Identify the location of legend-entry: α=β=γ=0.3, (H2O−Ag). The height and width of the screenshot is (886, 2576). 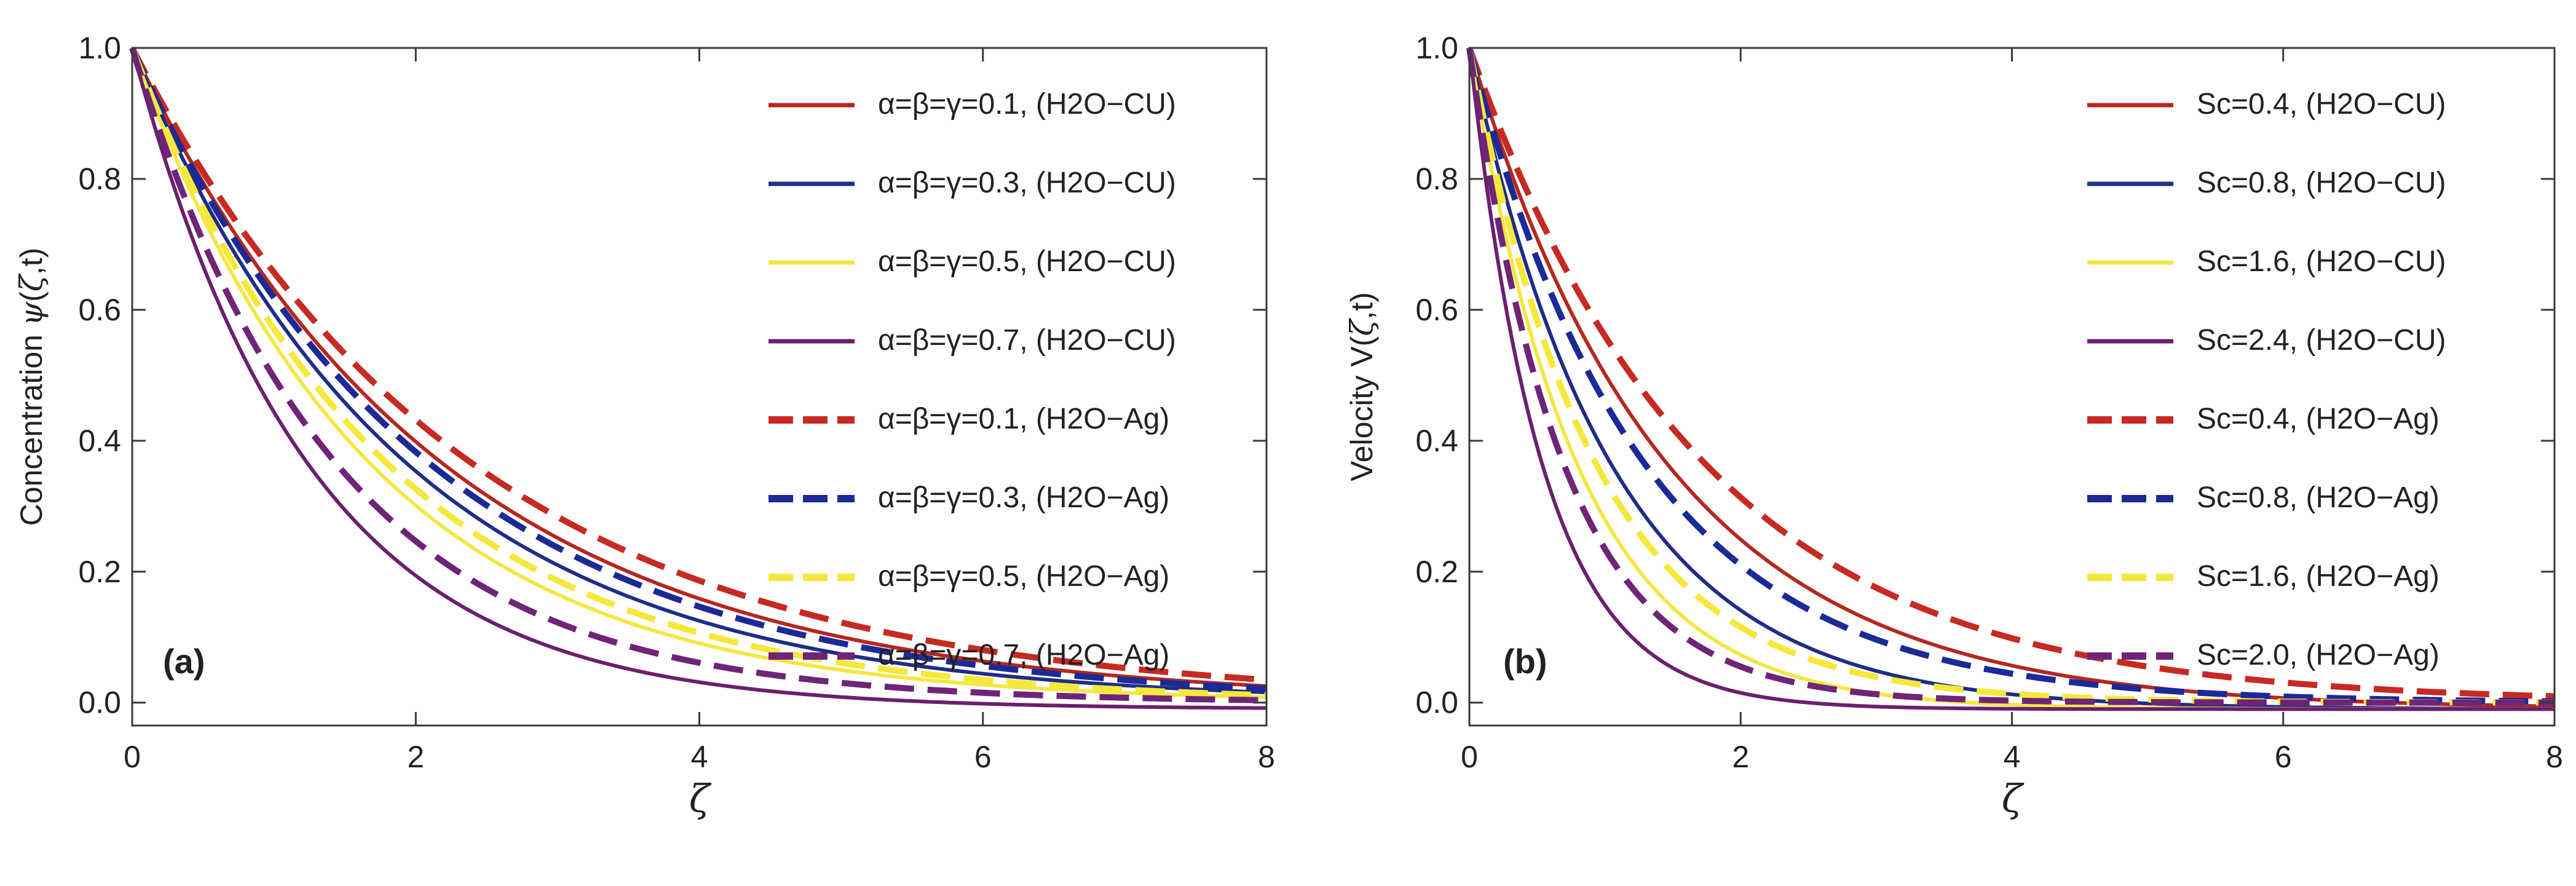
(1024, 497).